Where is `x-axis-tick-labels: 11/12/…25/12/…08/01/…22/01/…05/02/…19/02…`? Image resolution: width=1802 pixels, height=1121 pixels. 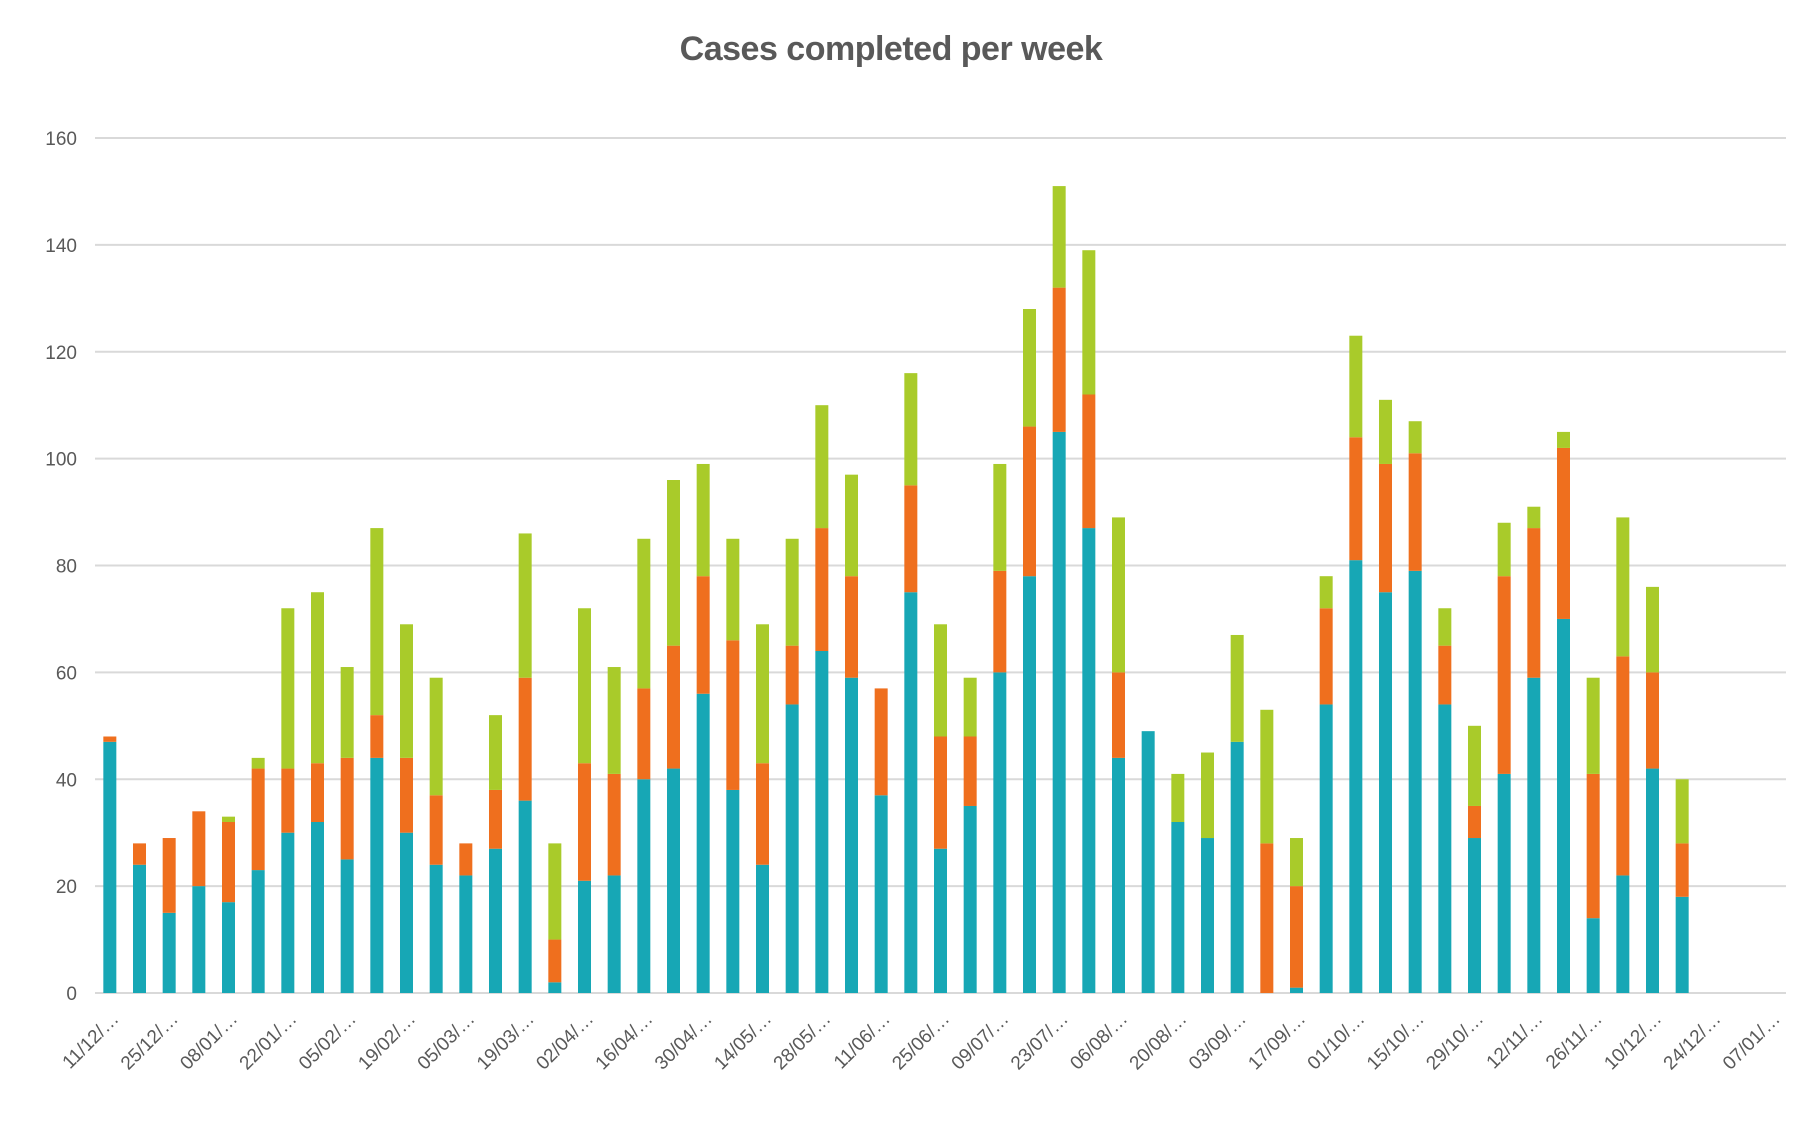 x-axis-tick-labels: 11/12/…25/12/…08/01/…22/01/…05/02/…19/02… is located at coordinates (922, 1042).